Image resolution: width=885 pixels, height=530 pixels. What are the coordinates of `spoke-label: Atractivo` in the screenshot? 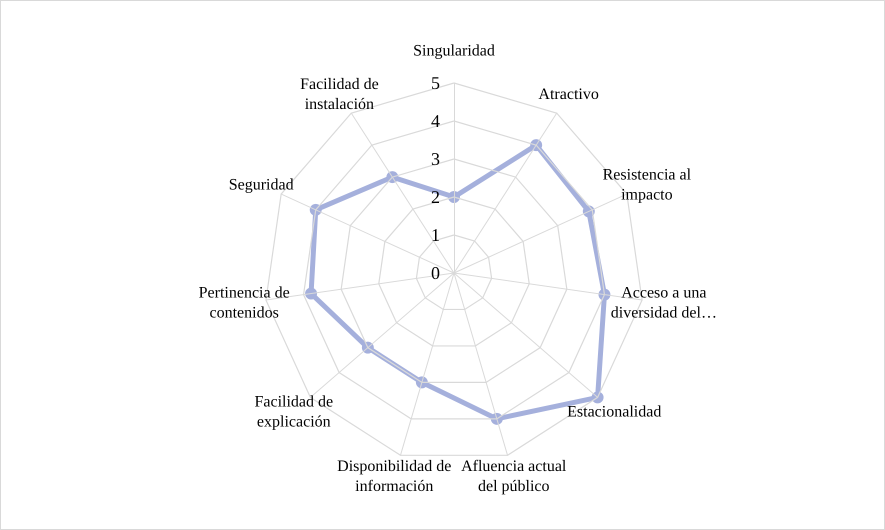 It's located at (568, 95).